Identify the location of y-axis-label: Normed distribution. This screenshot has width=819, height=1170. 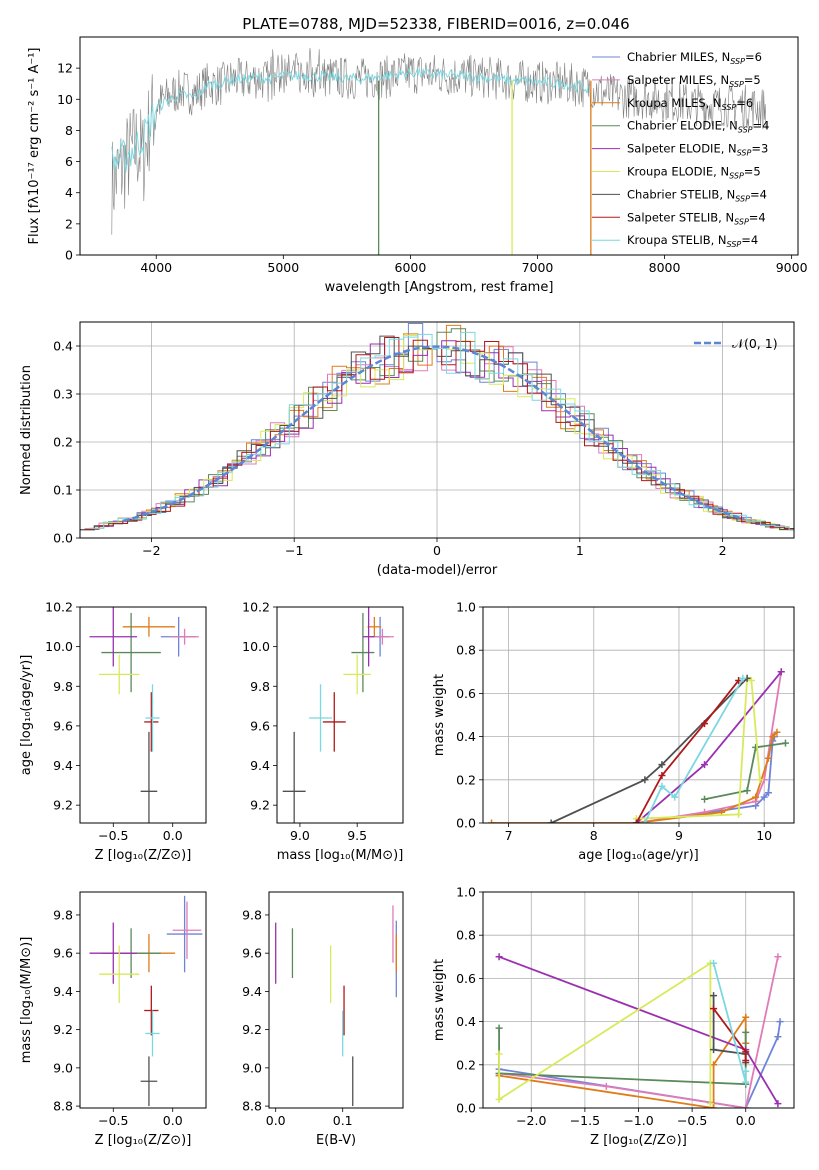
(26, 430).